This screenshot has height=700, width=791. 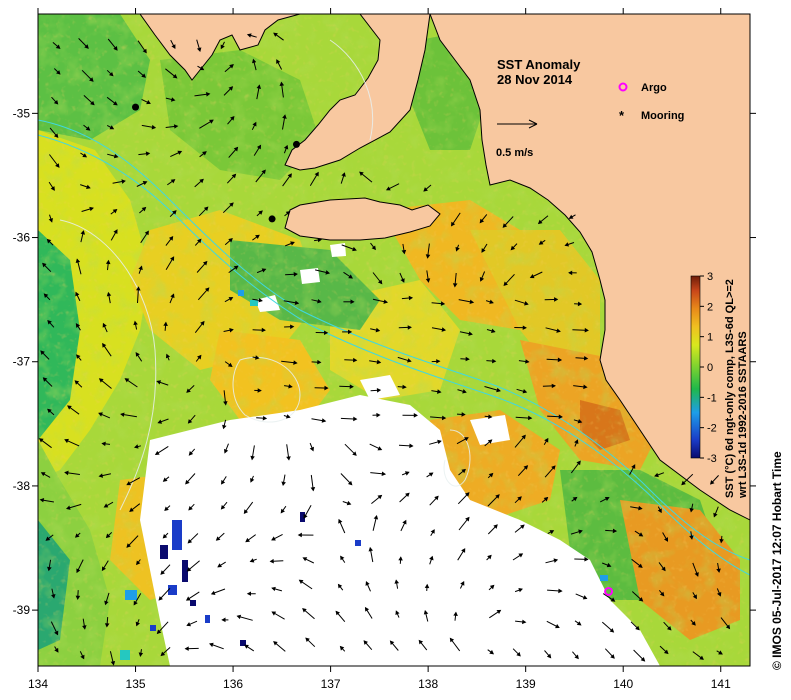 What do you see at coordinates (22, 113) in the screenshot?
I see `y-tick-label: -35` at bounding box center [22, 113].